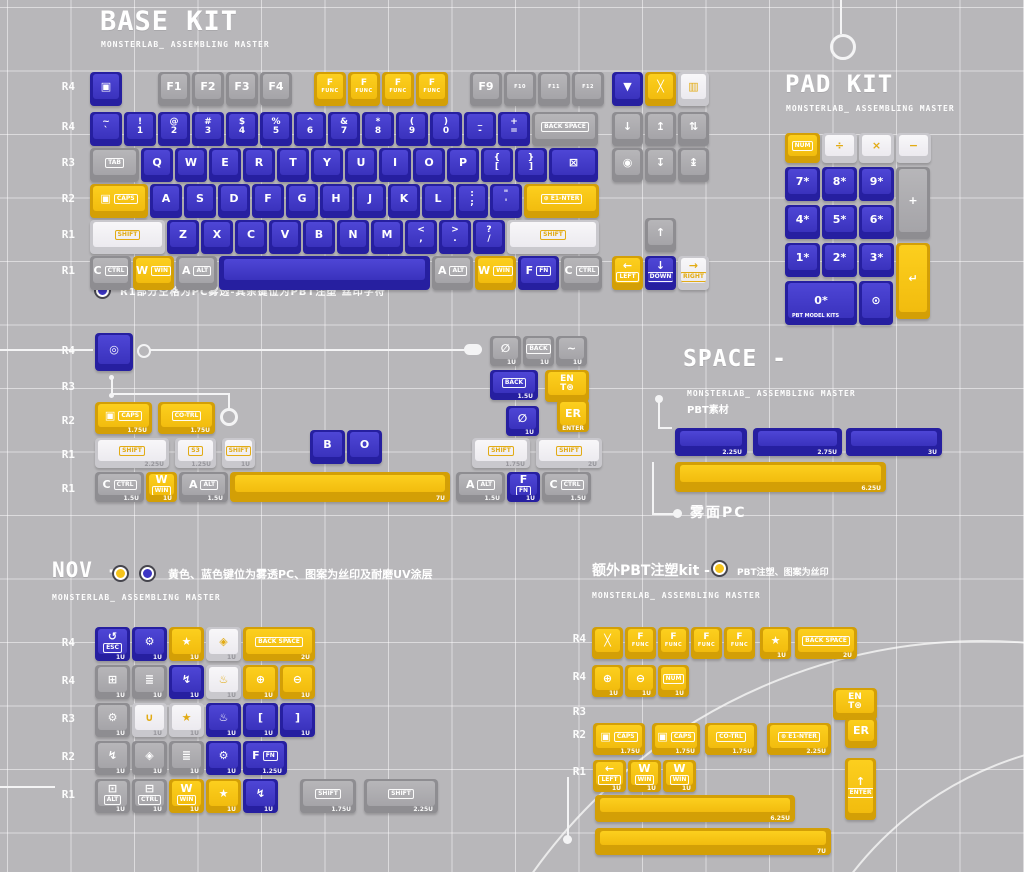  What do you see at coordinates (242, 129) in the screenshot?
I see `keycap: $4` at bounding box center [242, 129].